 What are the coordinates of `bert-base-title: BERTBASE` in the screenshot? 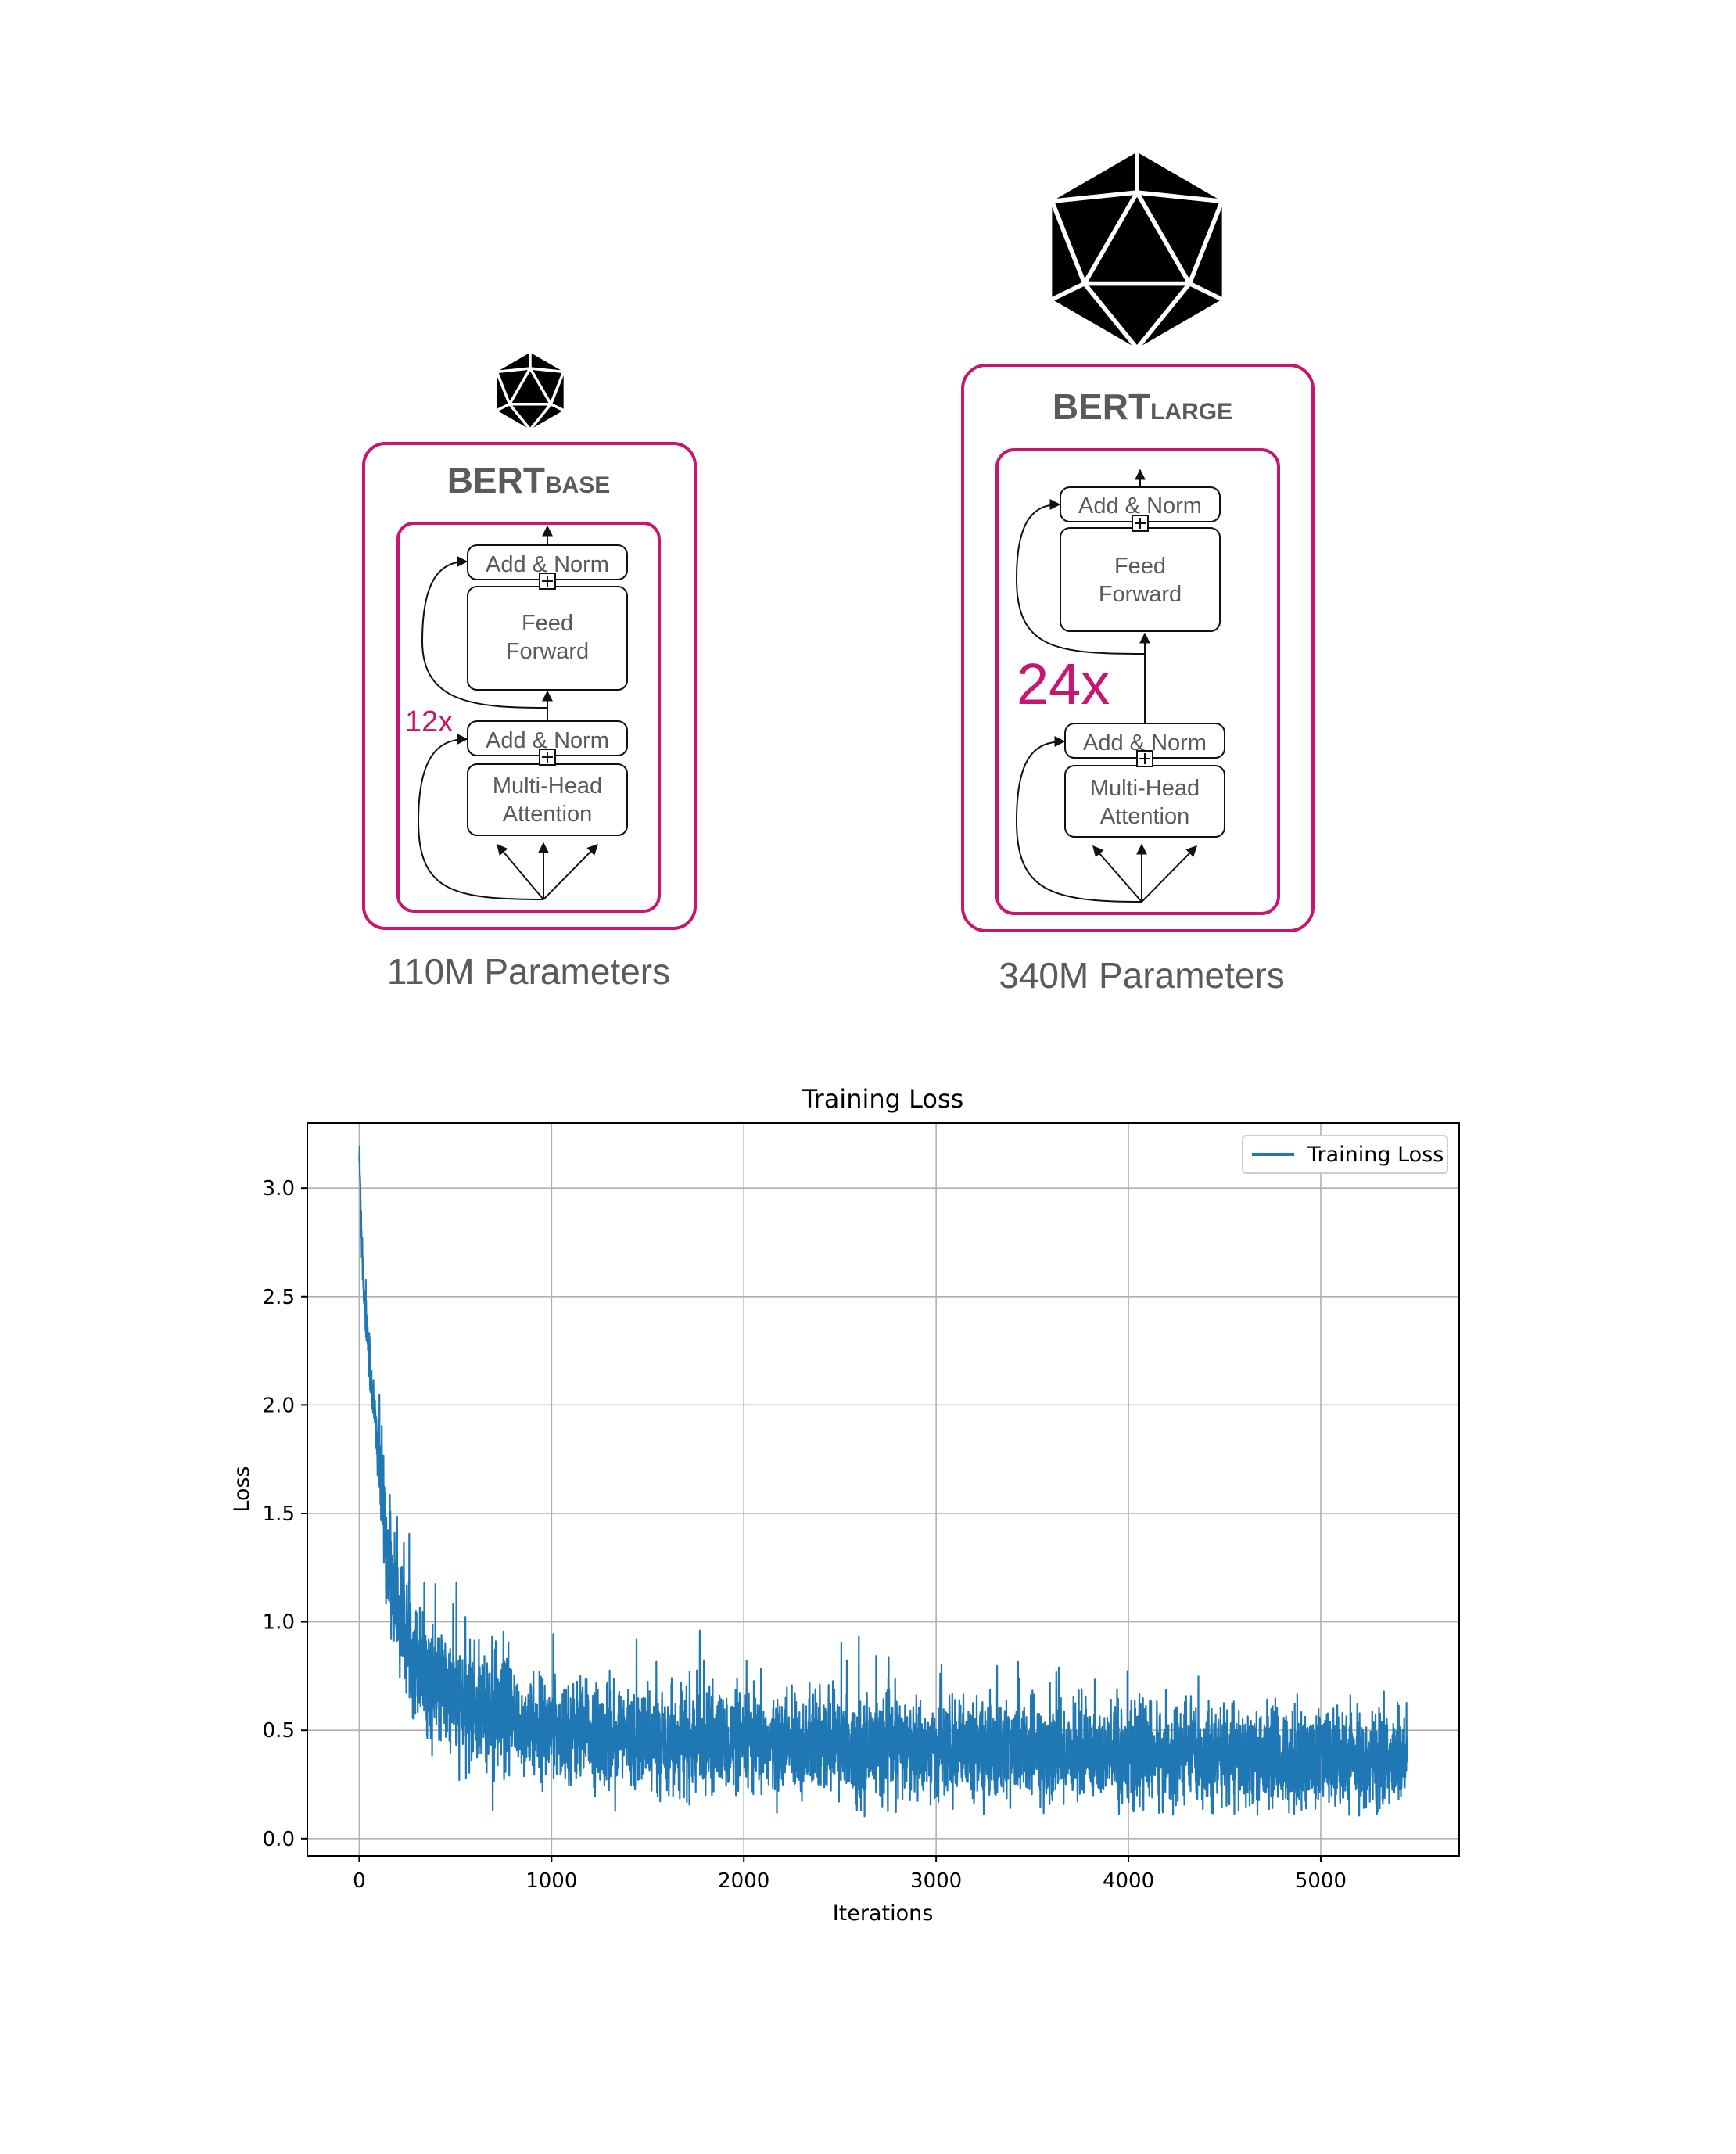 It's located at (529, 480).